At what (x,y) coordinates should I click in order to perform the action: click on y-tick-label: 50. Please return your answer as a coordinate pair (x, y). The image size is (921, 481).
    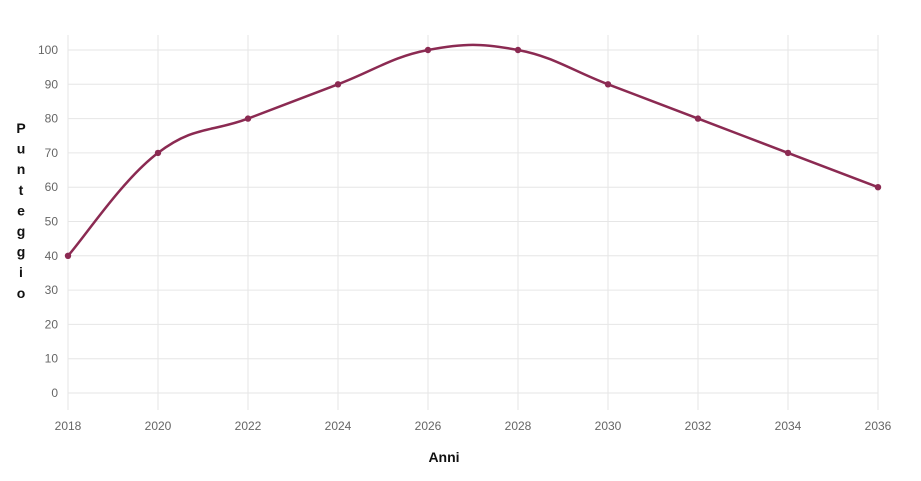
    Looking at the image, I should click on (52, 222).